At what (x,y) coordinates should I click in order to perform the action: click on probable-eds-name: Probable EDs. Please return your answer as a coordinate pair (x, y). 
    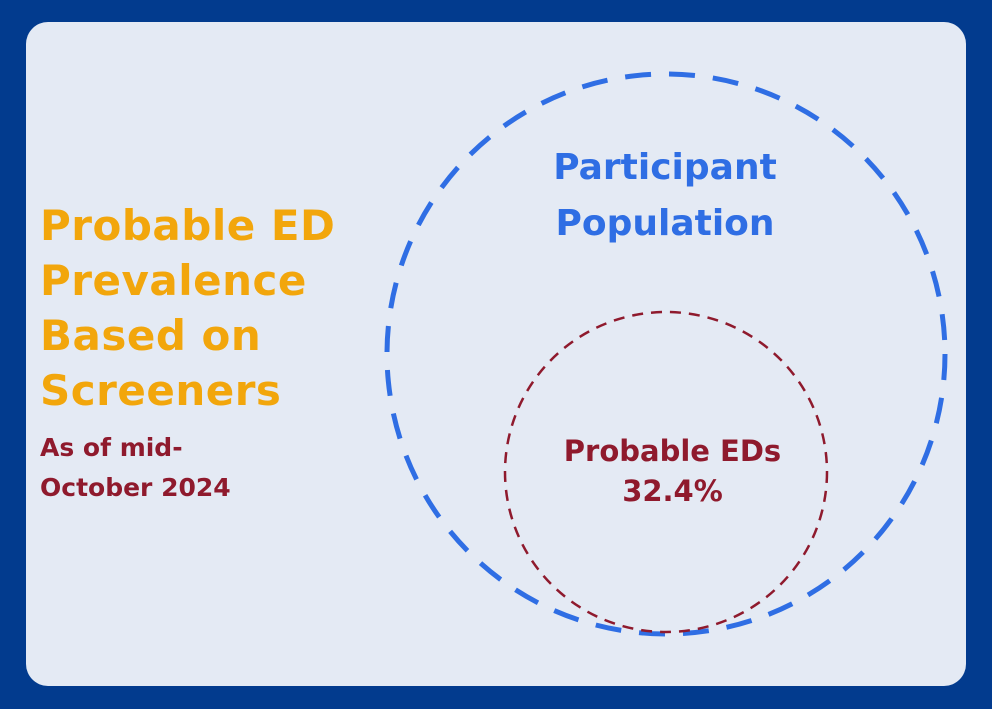
    Looking at the image, I should click on (672, 451).